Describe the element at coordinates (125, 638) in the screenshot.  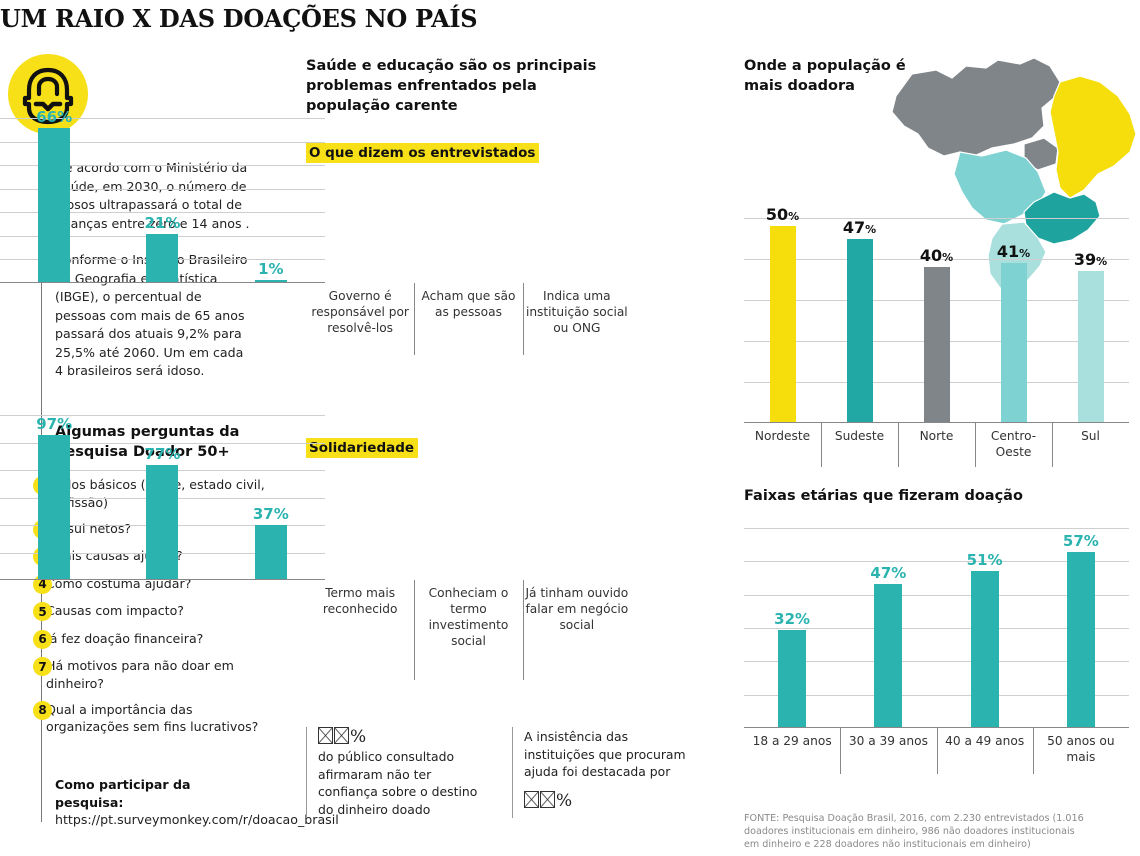
I see `question-text: Já fez doação financeira?` at that location.